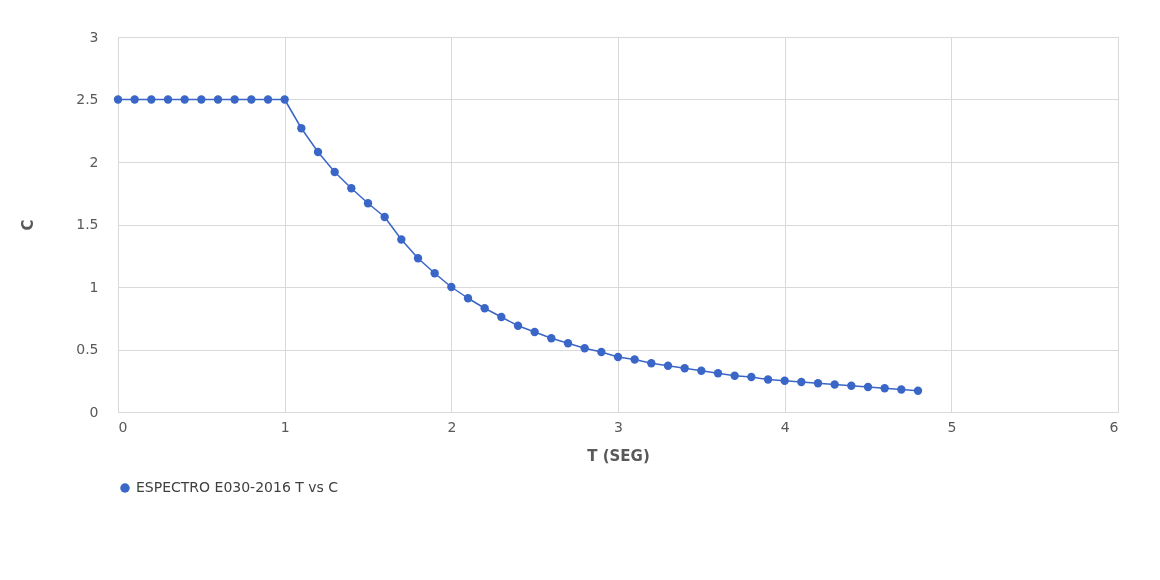 This screenshot has width=1160, height=580. I want to click on y-tick-label: 0, so click(94, 411).